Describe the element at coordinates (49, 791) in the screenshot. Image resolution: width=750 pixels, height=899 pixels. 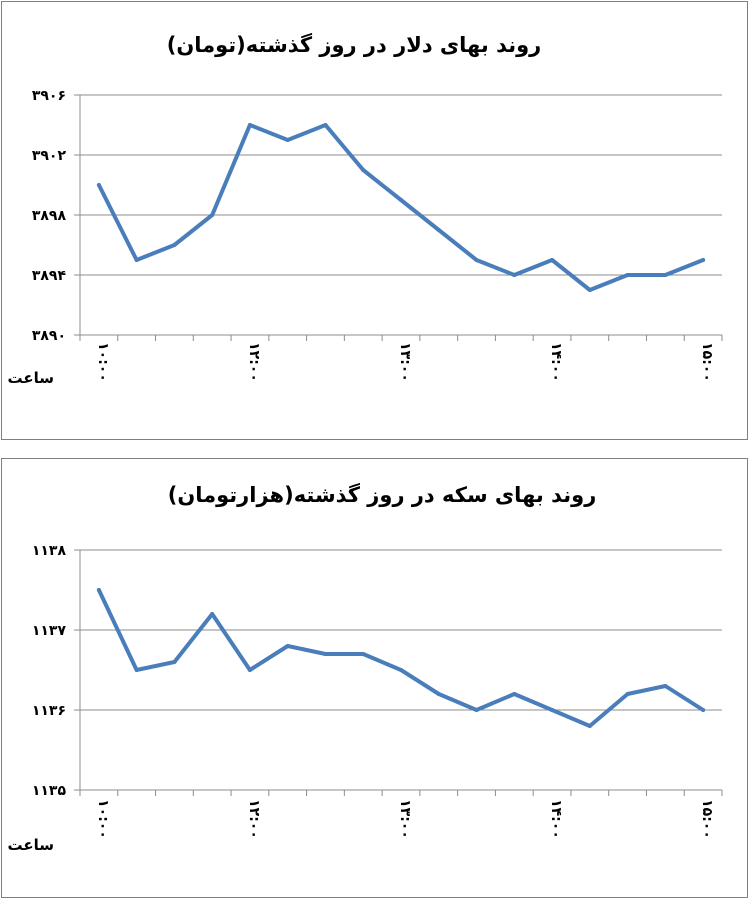
I see `y-tick-label: ۱۱۳۵` at that location.